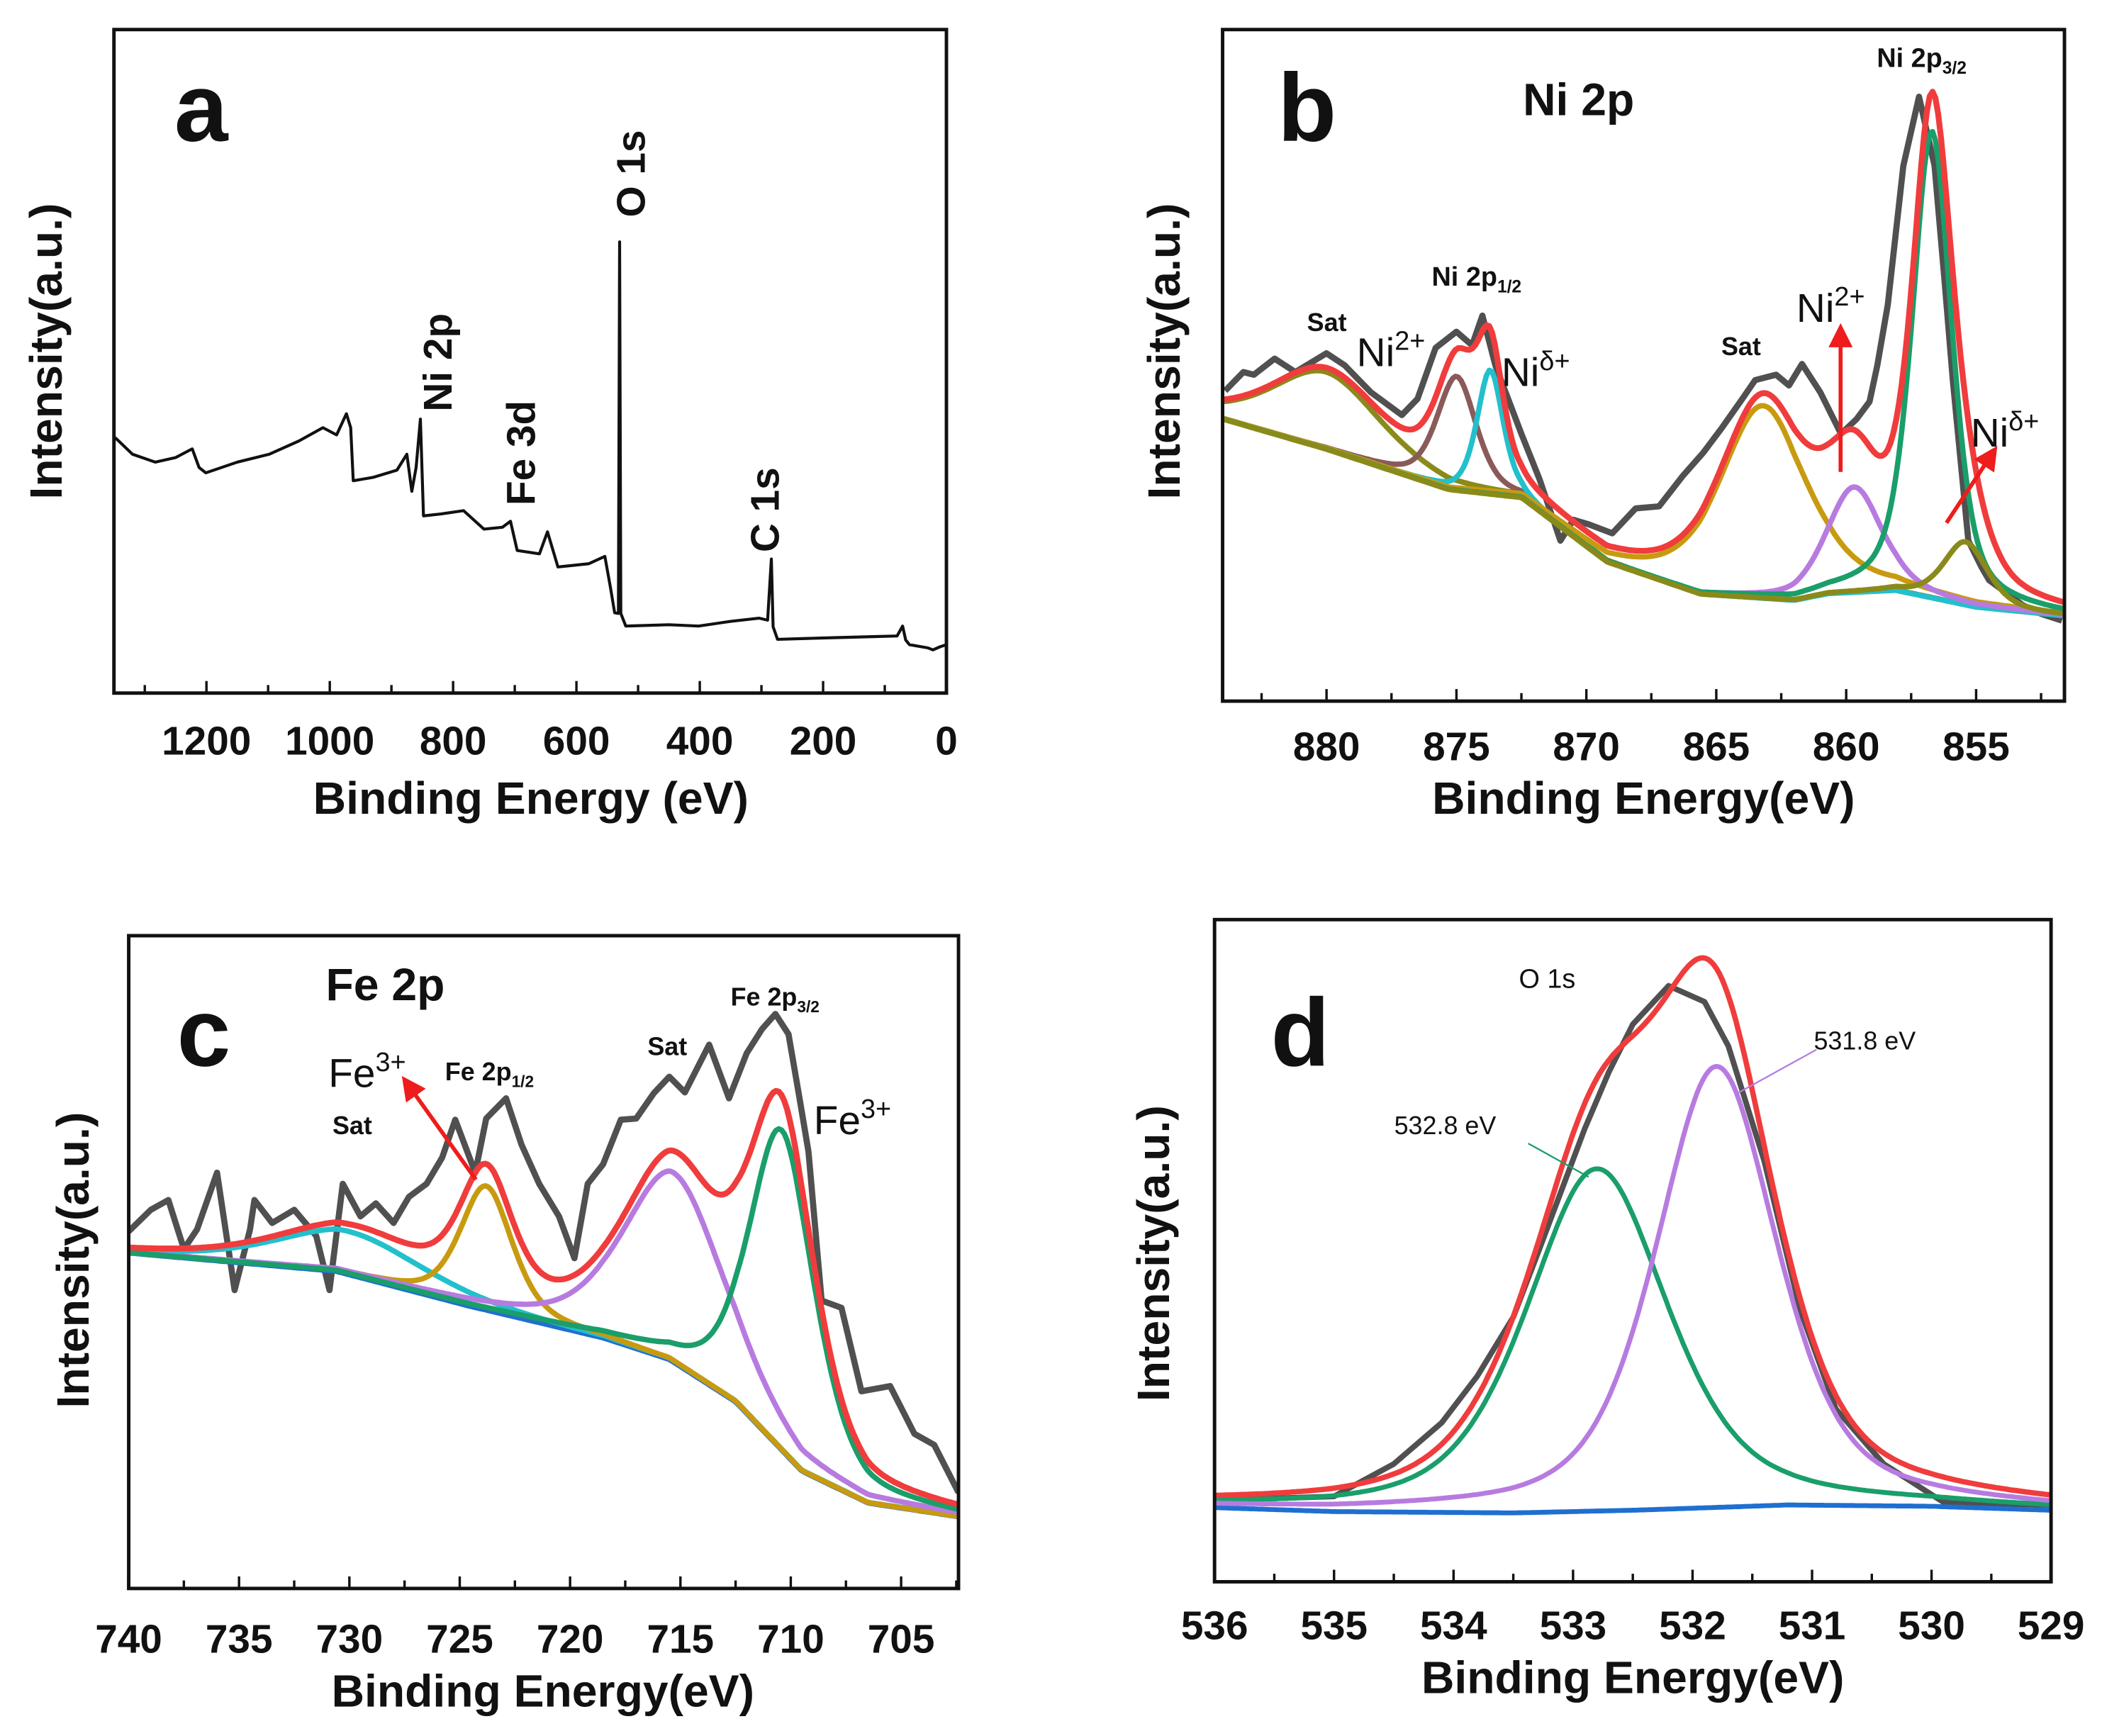 The width and height of the screenshot is (2102, 1736). What do you see at coordinates (901, 1640) in the screenshot?
I see `x-tick-label: 705` at bounding box center [901, 1640].